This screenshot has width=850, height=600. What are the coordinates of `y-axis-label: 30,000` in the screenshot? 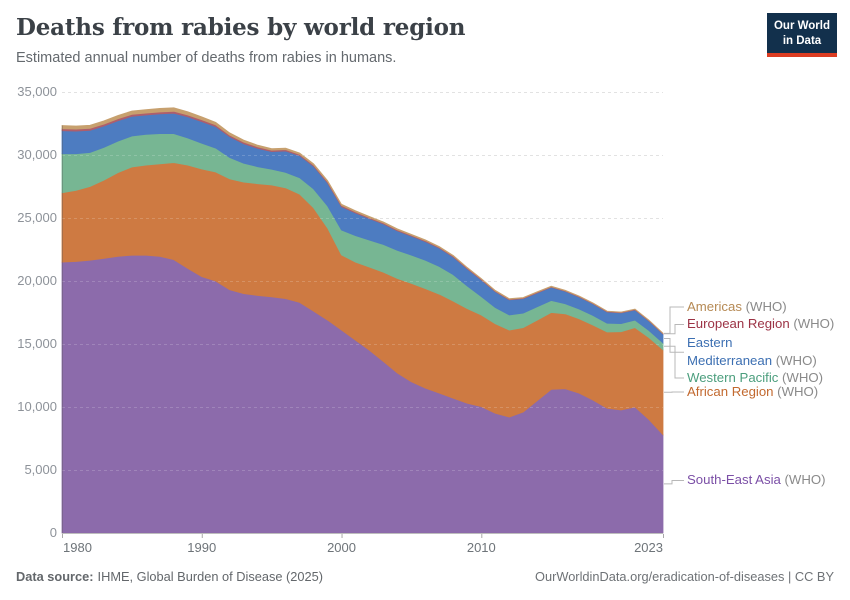 It's located at (37, 154).